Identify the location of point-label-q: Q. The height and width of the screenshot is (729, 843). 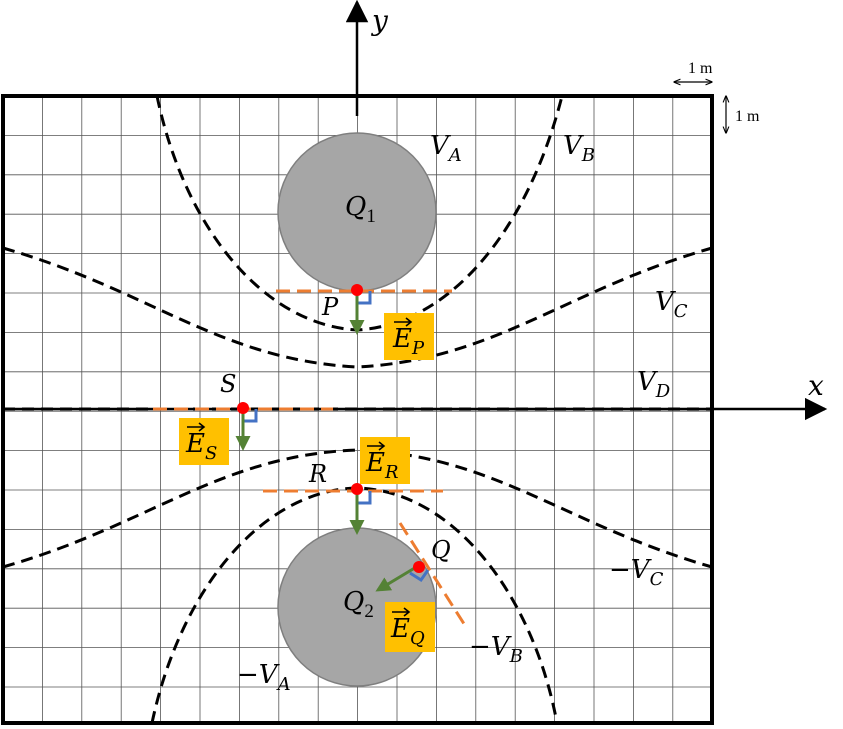
(441, 550).